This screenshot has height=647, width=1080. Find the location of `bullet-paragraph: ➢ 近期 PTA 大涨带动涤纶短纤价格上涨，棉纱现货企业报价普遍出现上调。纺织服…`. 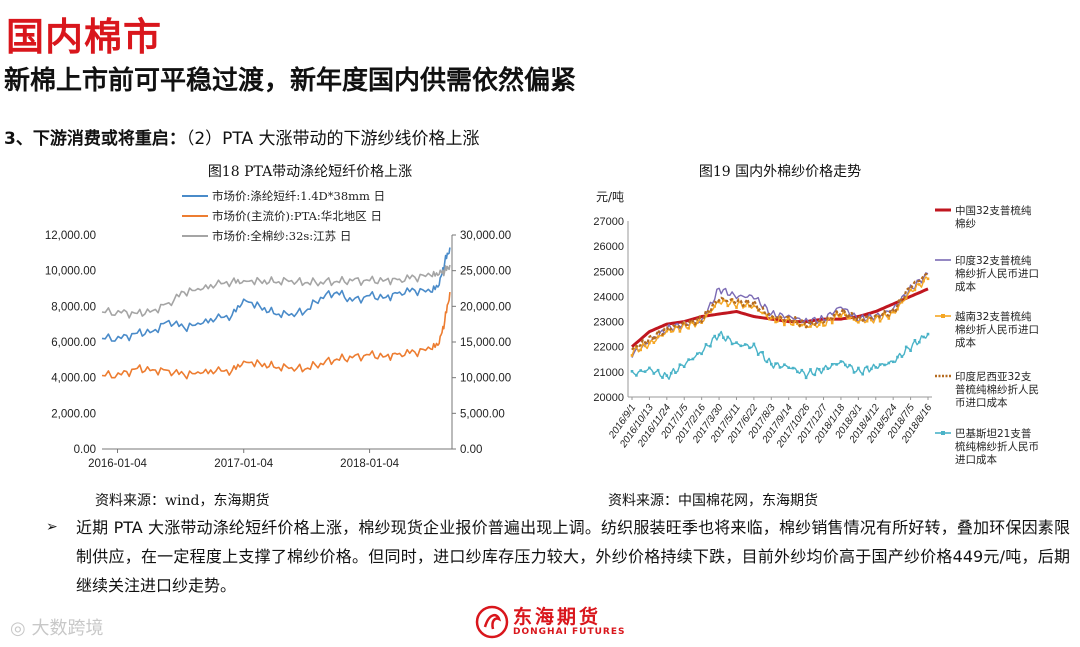

bullet-paragraph: ➢ 近期 PTA 大涨带动涤纶短纤价格上涨，棉纱现货企业报价普遍出现上调。纺织服… is located at coordinates (558, 556).